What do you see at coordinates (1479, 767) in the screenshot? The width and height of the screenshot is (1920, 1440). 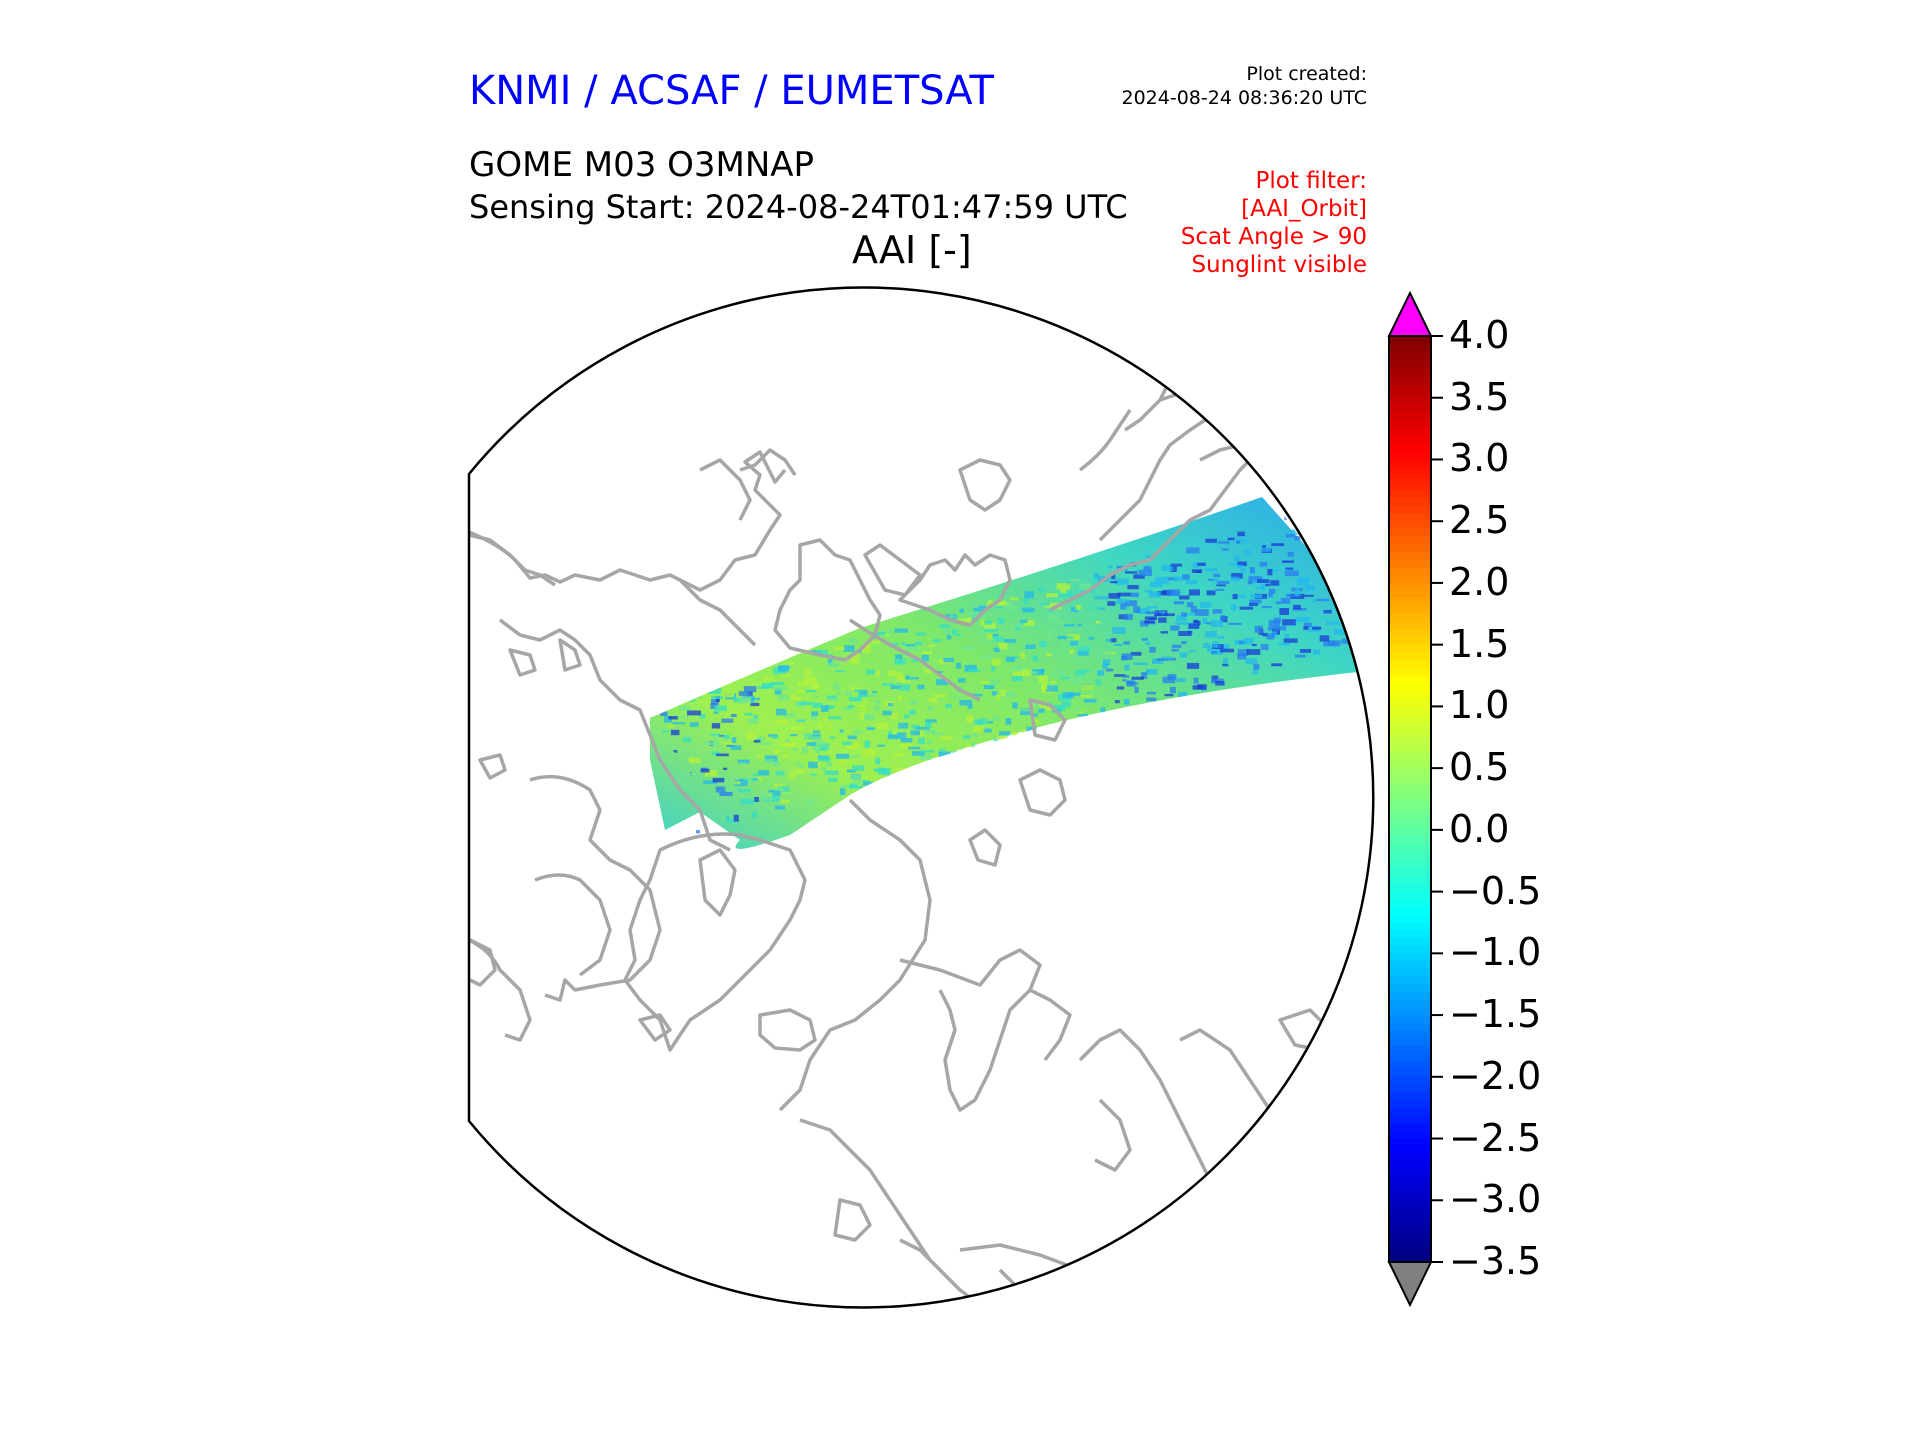 I see `colorbar-tick-label: 0.5` at bounding box center [1479, 767].